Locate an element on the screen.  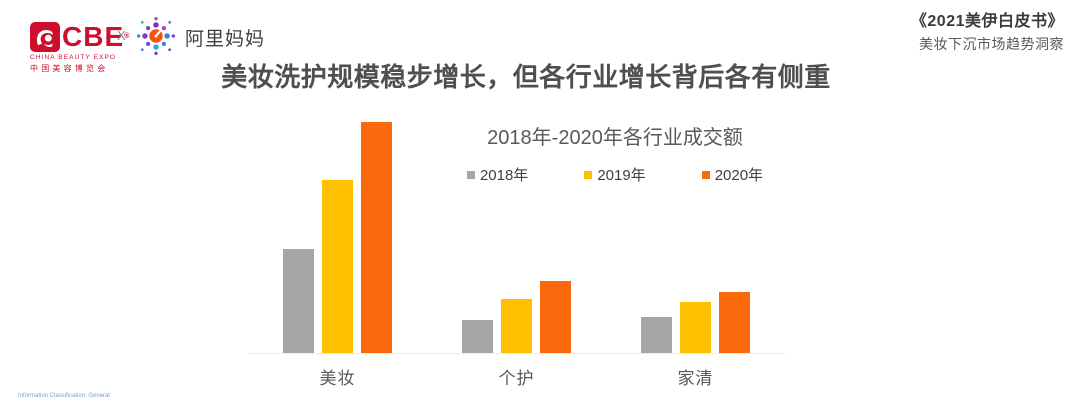
bar-2018年-个护 is located at coordinates (477, 336).